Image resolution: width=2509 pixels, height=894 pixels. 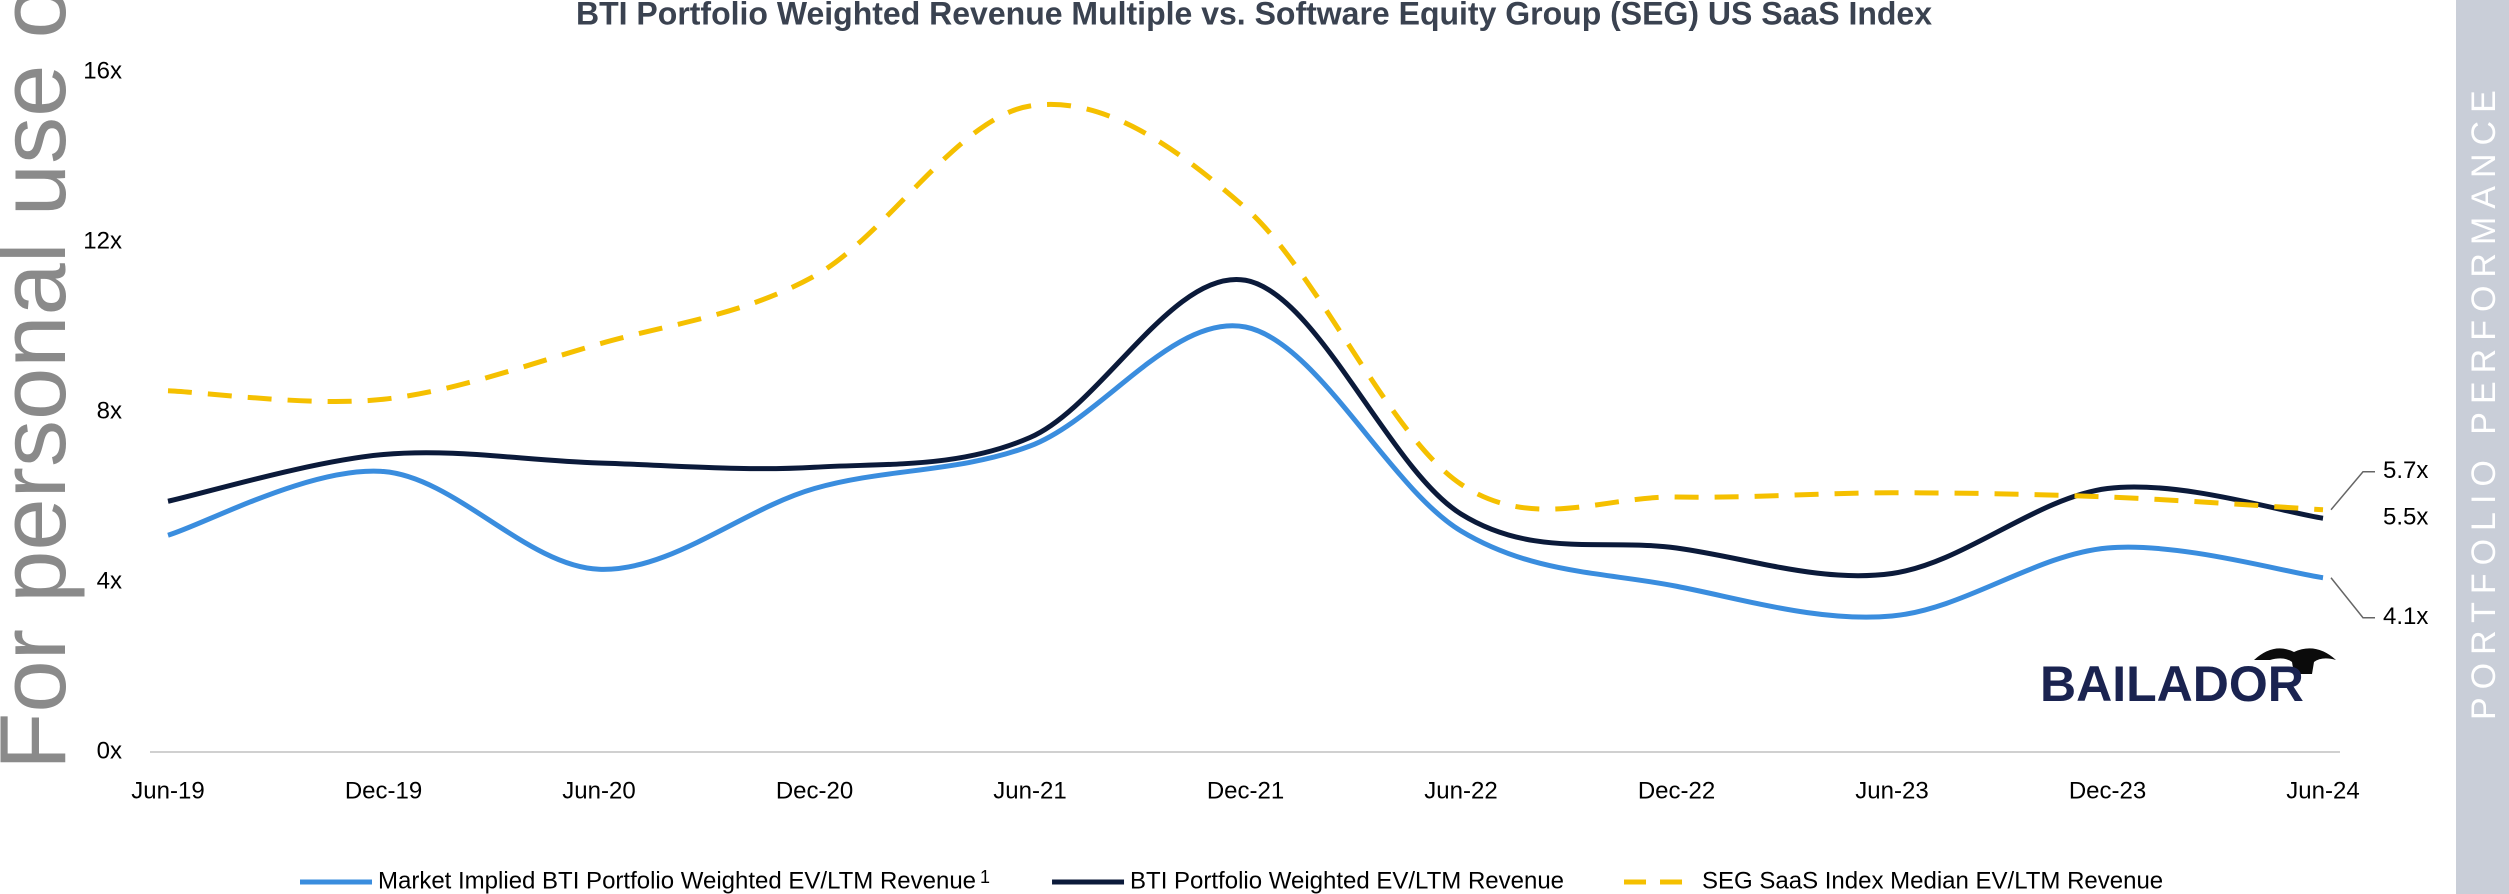 I want to click on data-label: 5.5x, so click(x=2405, y=517).